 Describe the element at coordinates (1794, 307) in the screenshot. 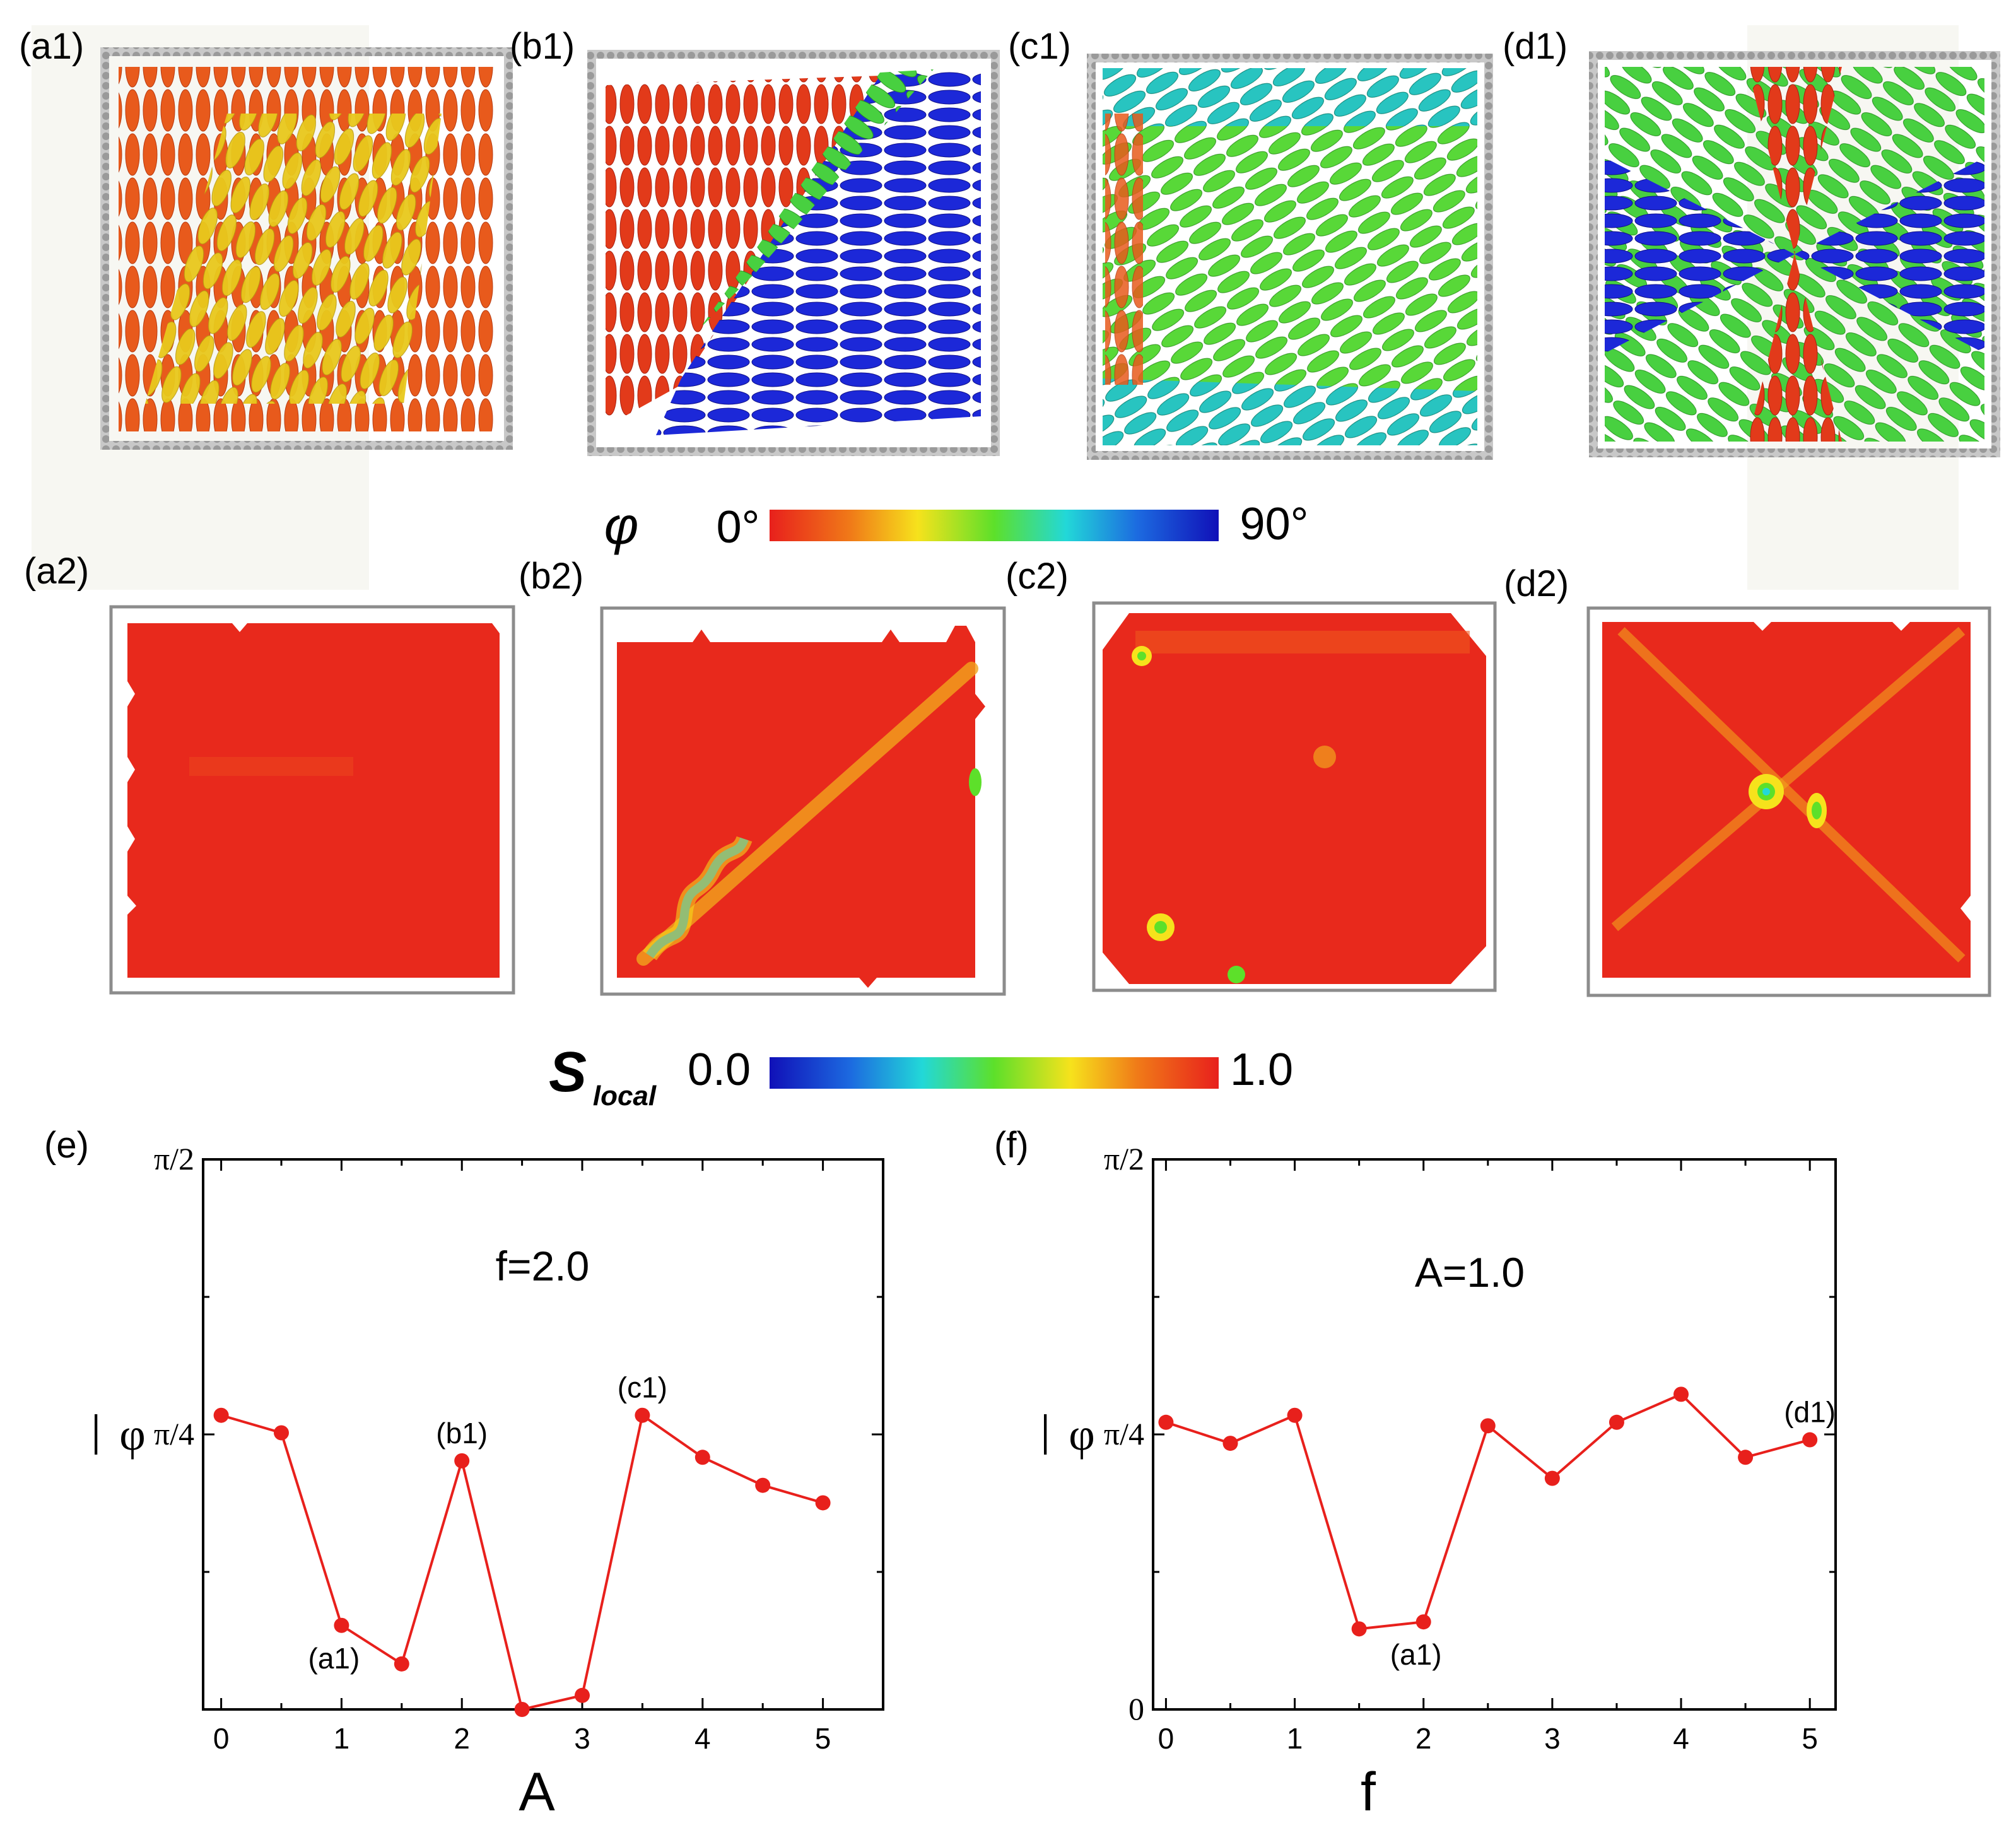

I see `snapshot-d1` at that location.